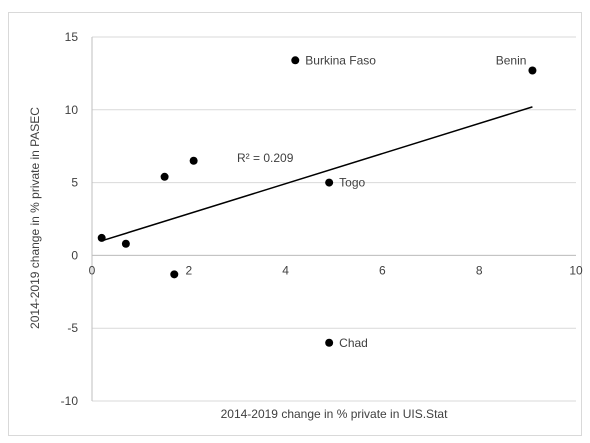 The width and height of the screenshot is (590, 443). Describe the element at coordinates (479, 270) in the screenshot. I see `x-tick-label: 8` at that location.